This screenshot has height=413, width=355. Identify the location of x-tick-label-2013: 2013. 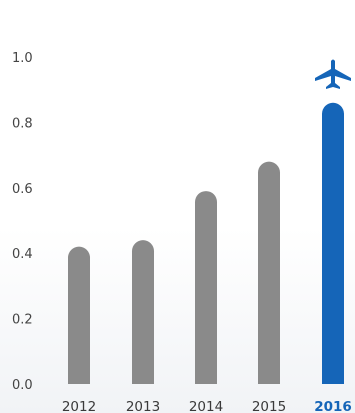
(143, 406).